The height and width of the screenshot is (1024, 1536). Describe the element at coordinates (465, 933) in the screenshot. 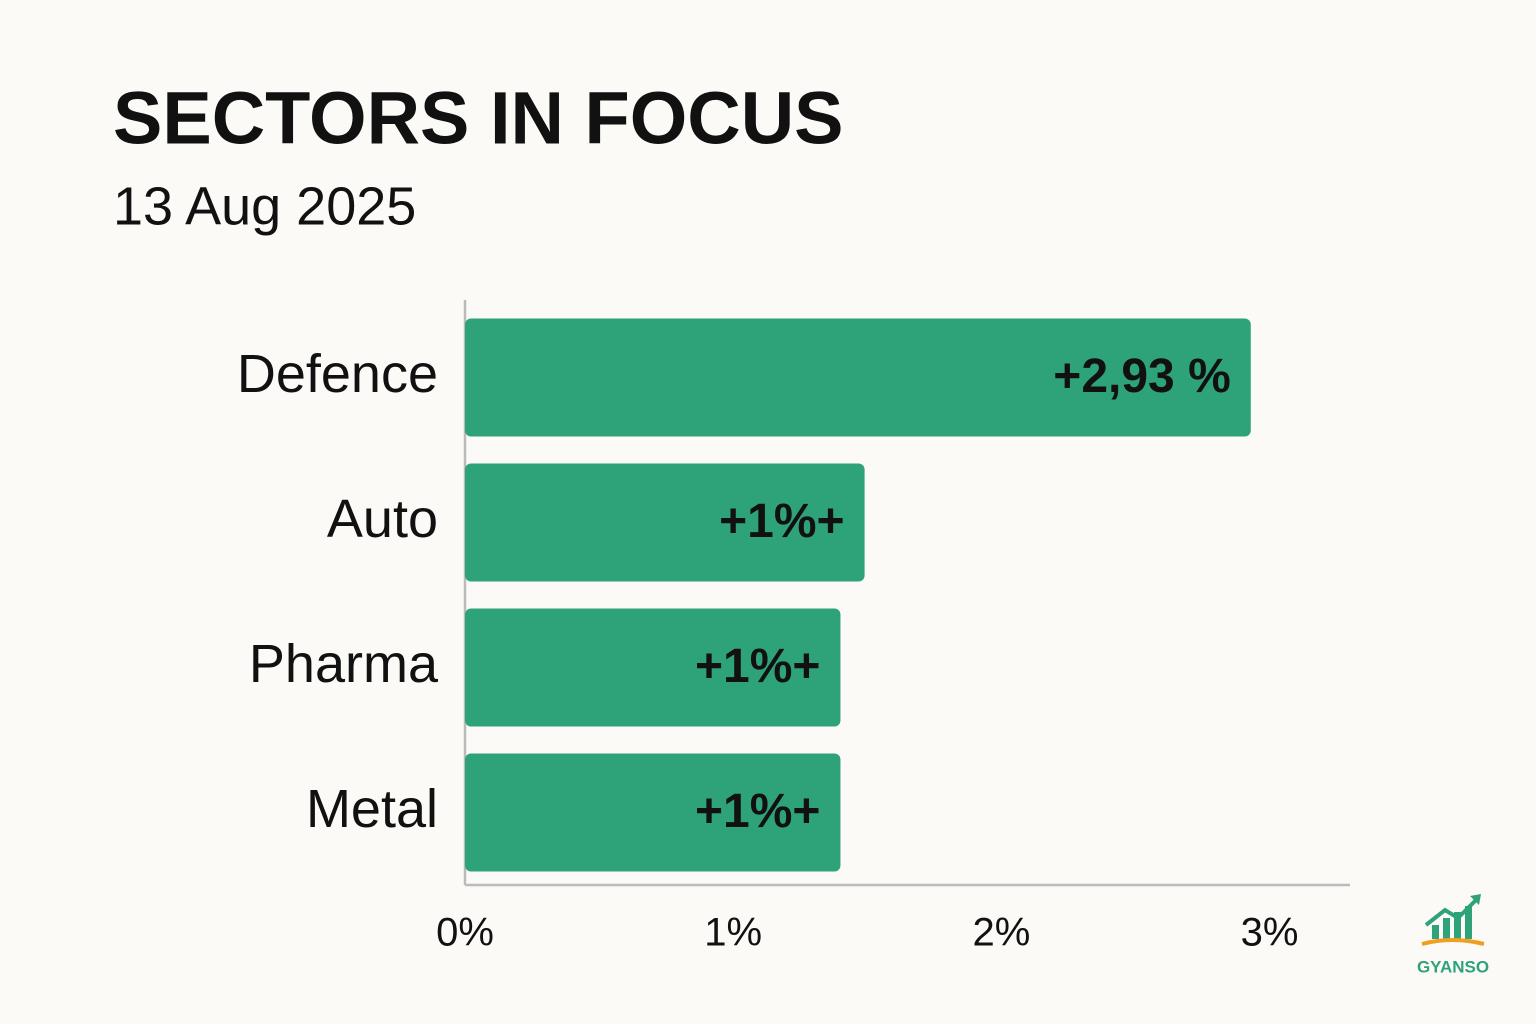

I see `x-tick-label: 0%` at that location.